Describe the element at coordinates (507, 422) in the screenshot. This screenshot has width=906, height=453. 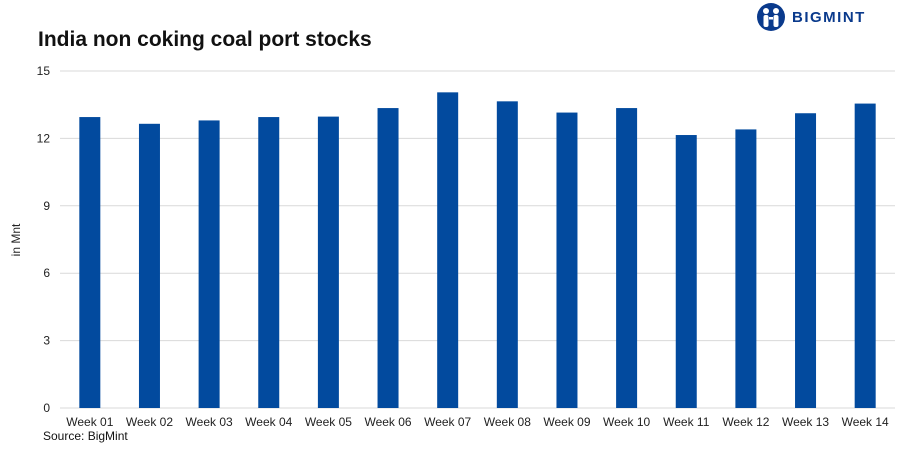
I see `x-tick-label: Week 08` at that location.